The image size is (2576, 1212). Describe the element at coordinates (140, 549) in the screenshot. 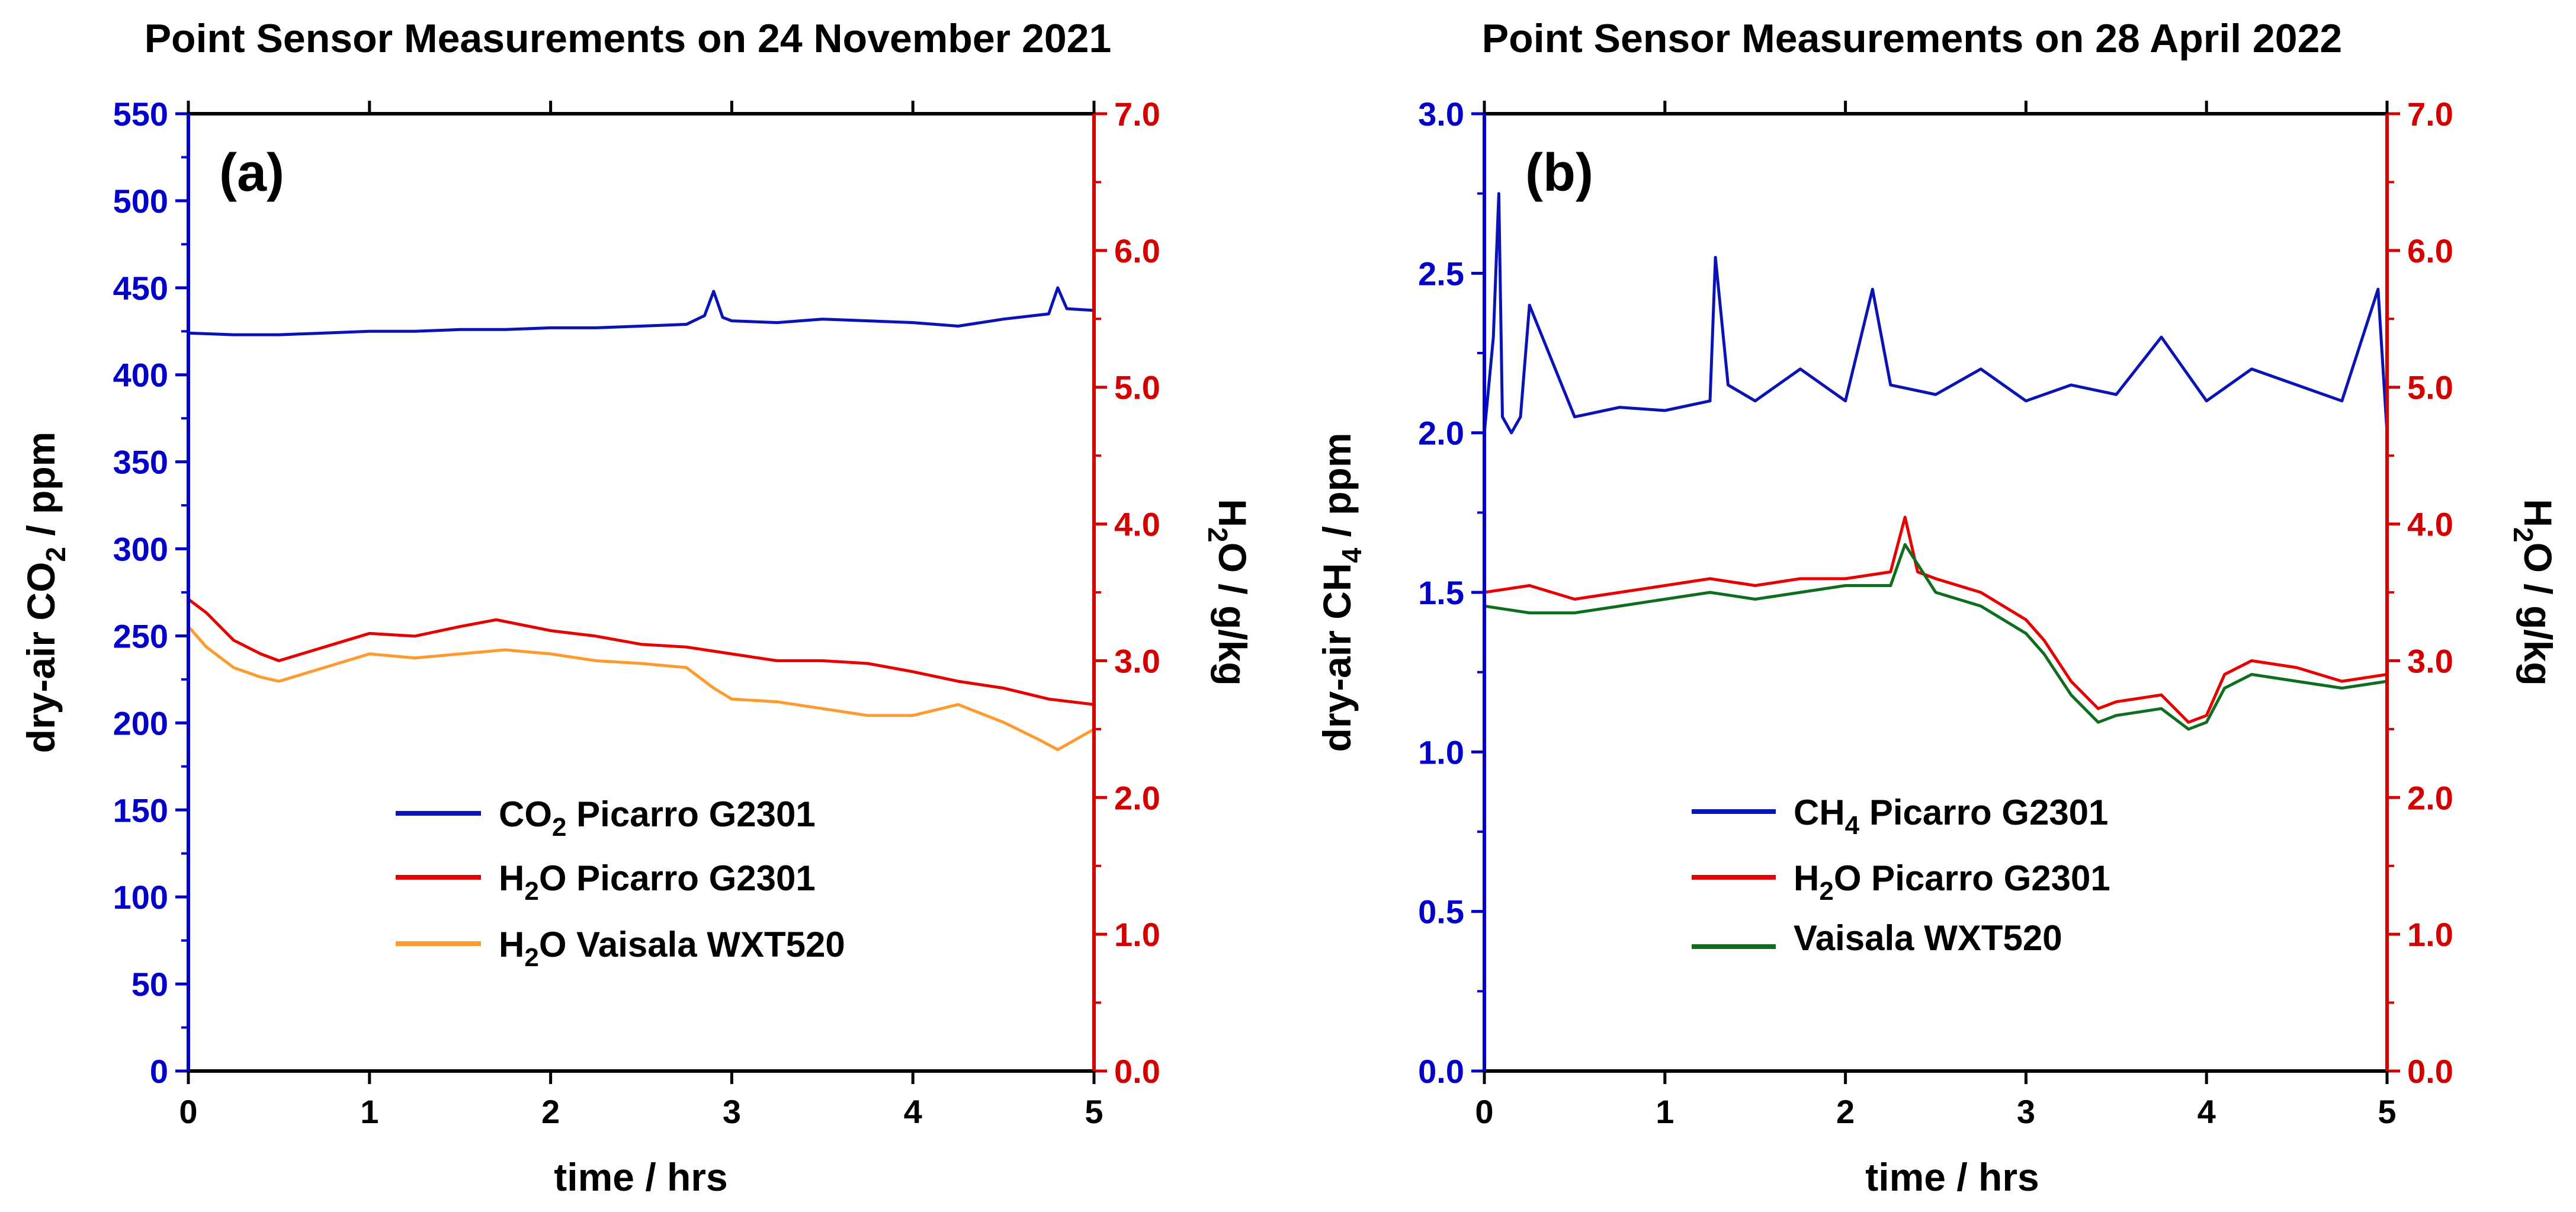

I see `left-y-tick-label: 300` at that location.